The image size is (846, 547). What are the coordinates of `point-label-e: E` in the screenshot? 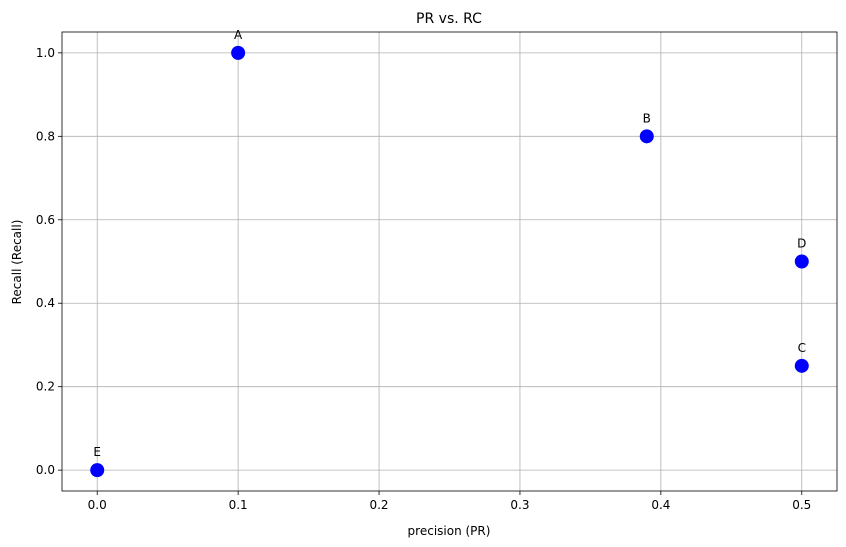 It's located at (97, 452).